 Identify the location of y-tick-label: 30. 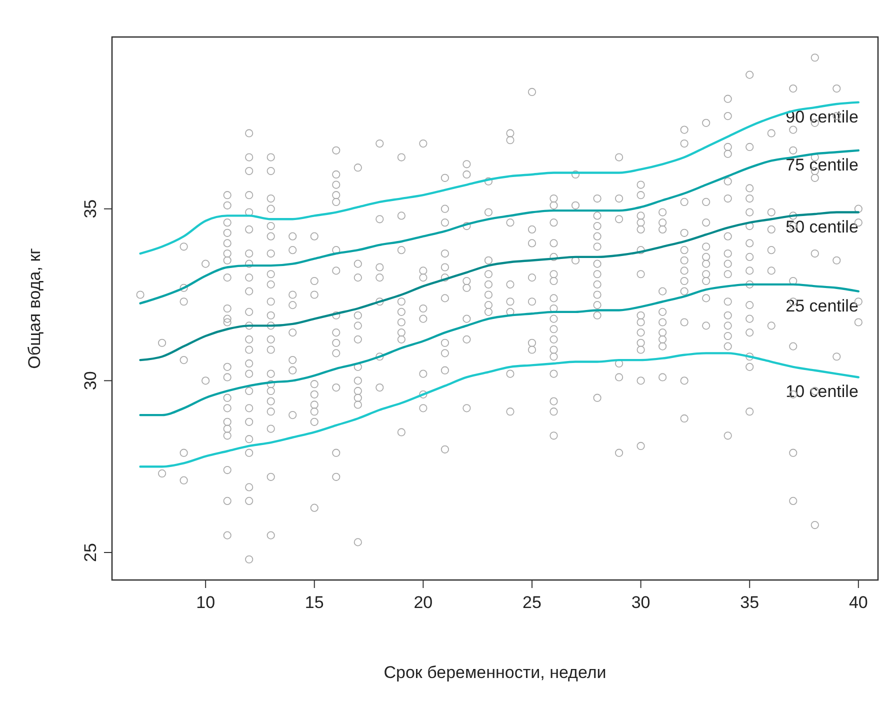
(90, 380).